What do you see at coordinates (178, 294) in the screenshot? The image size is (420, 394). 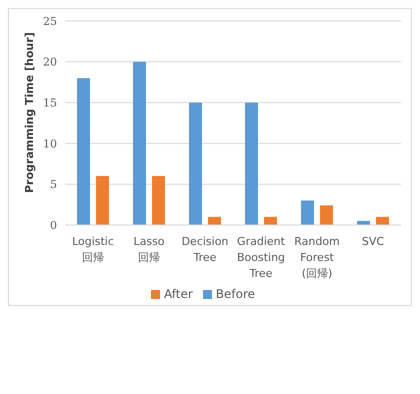 I see `legend-label: After` at bounding box center [178, 294].